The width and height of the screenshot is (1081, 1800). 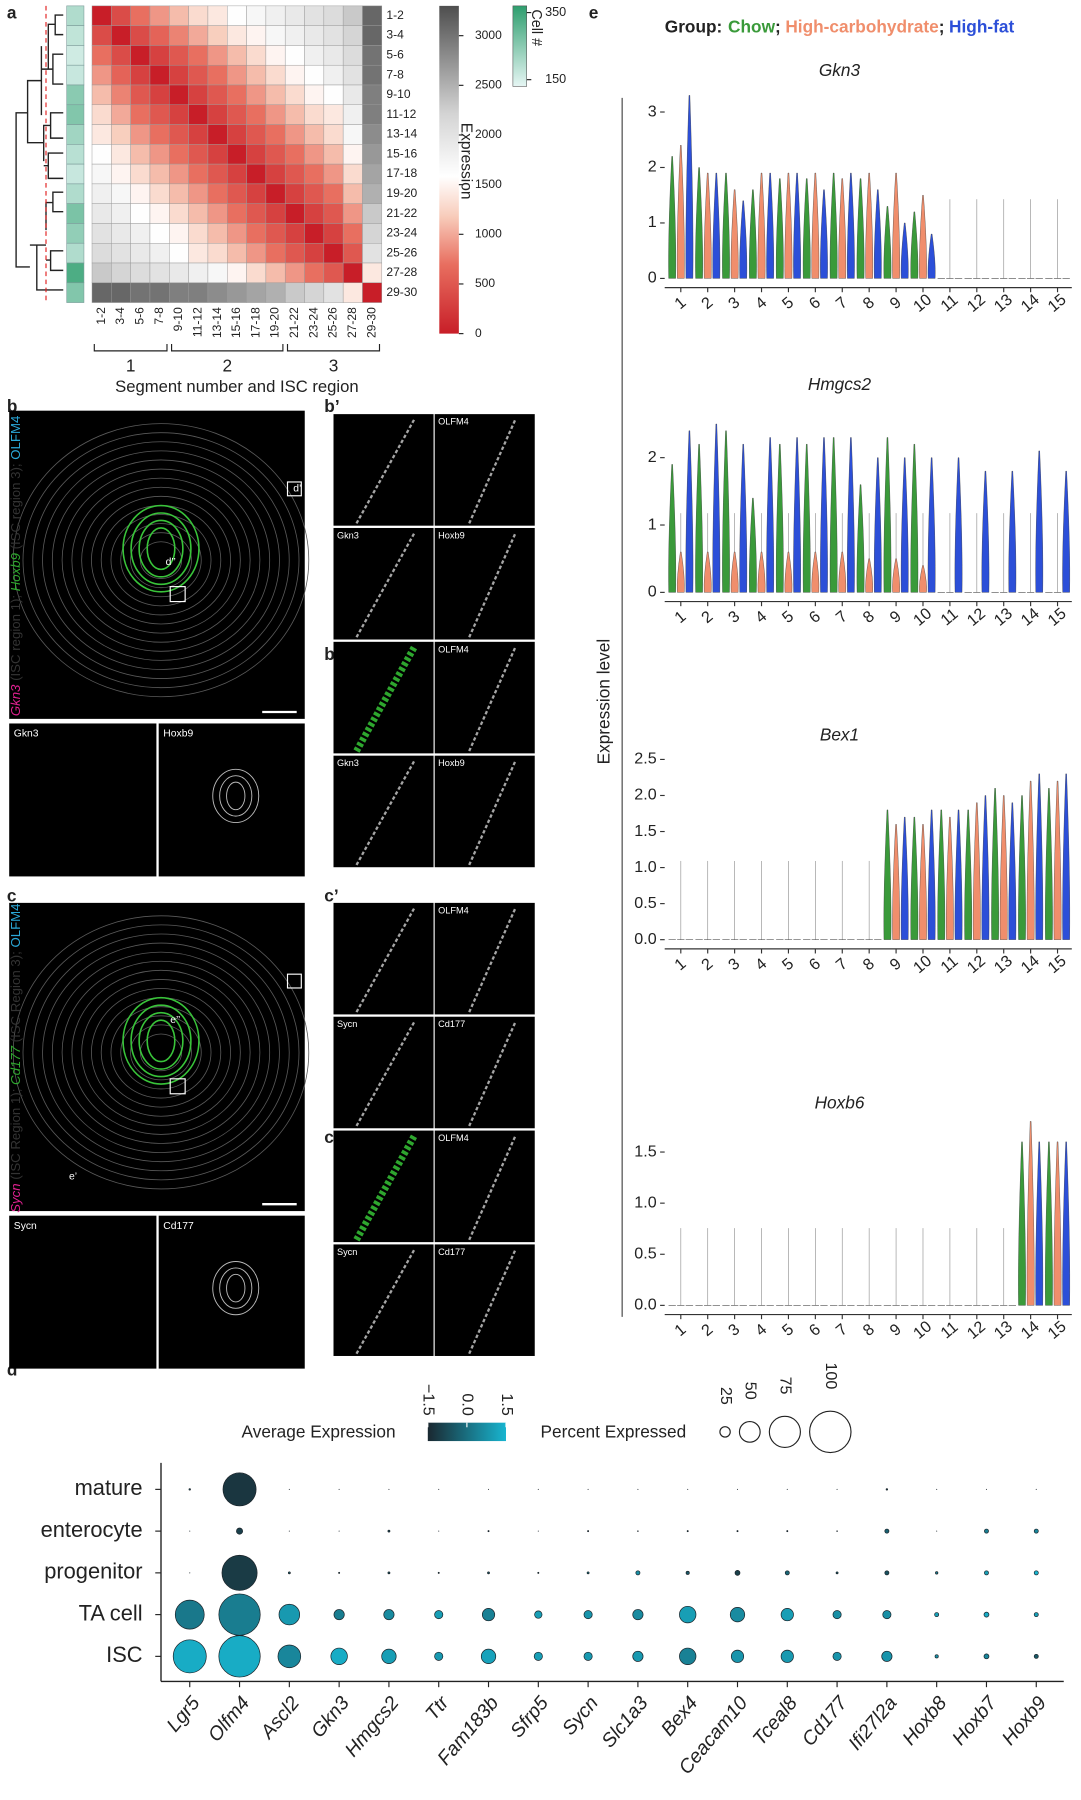 I want to click on stain-label-part: Cd177, so click(x=15, y=1065).